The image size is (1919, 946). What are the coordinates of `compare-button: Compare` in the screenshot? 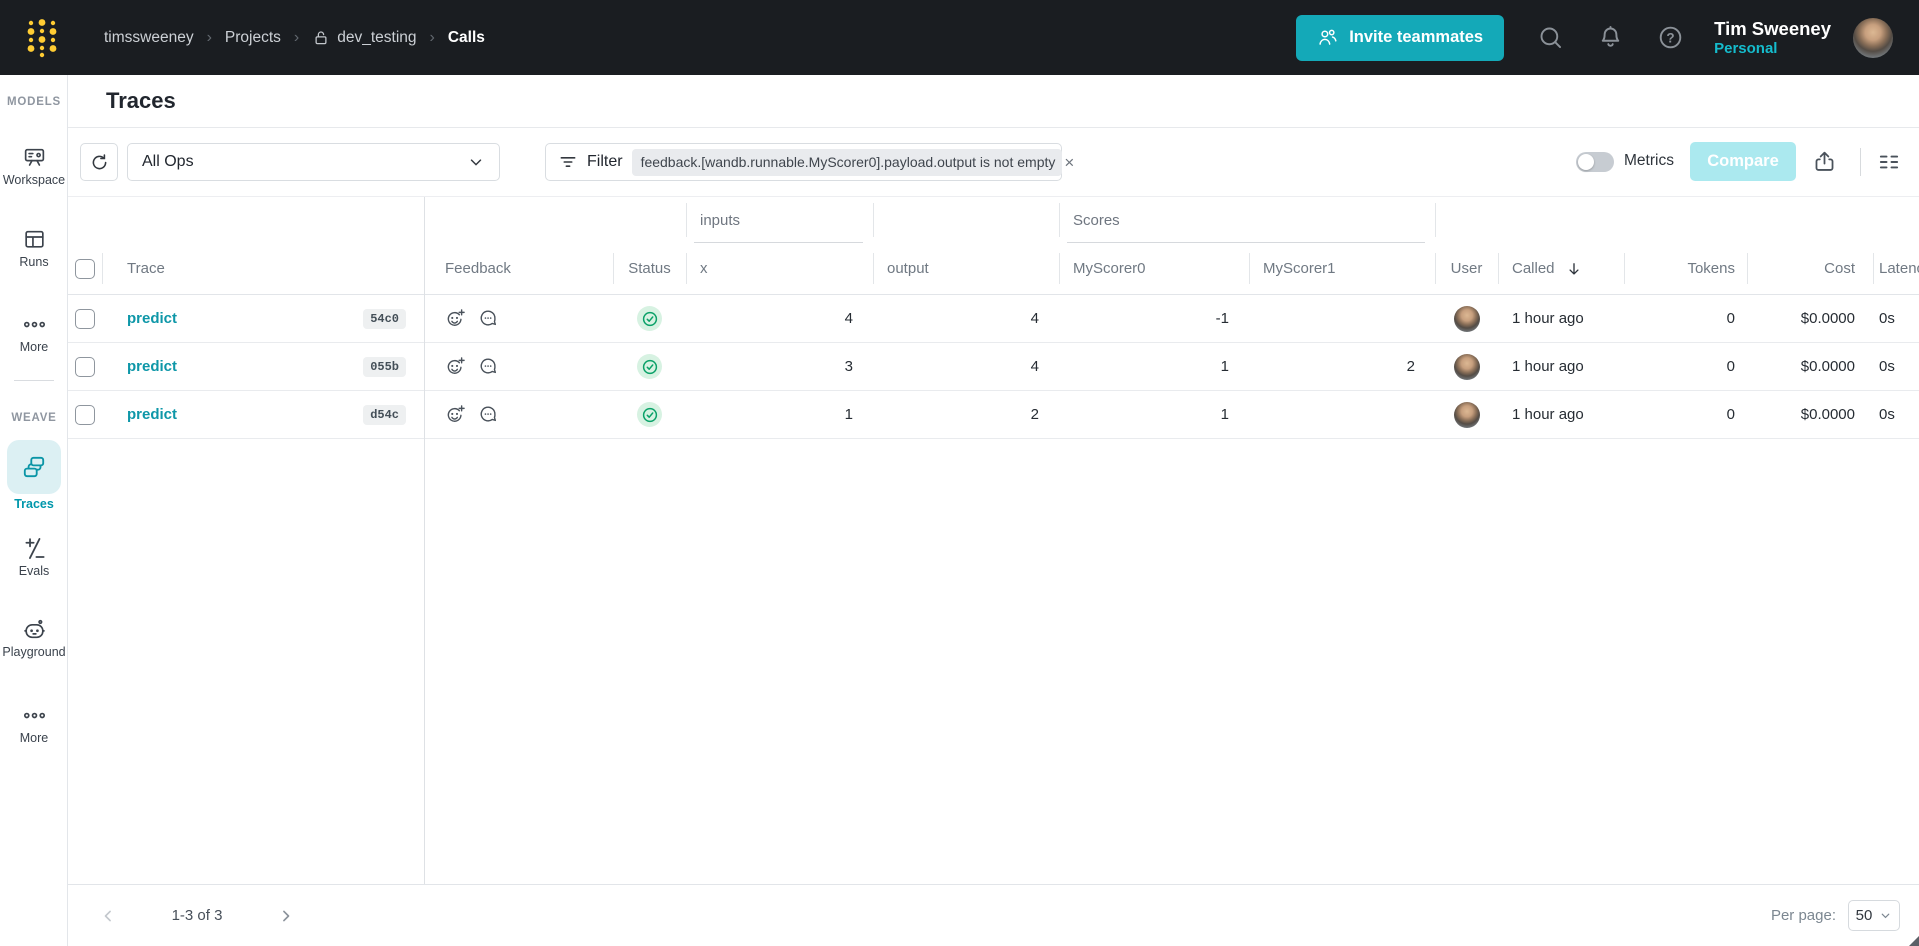 It's located at (1743, 161).